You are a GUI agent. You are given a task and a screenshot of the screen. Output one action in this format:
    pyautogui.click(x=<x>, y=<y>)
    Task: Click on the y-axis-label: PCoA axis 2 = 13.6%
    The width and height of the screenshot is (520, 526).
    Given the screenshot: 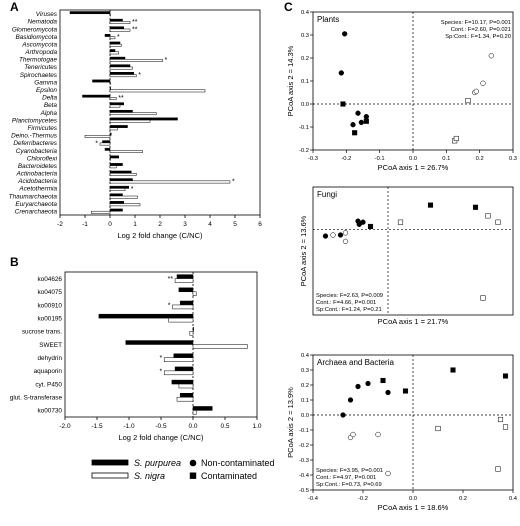 What is the action you would take?
    pyautogui.click(x=303, y=250)
    